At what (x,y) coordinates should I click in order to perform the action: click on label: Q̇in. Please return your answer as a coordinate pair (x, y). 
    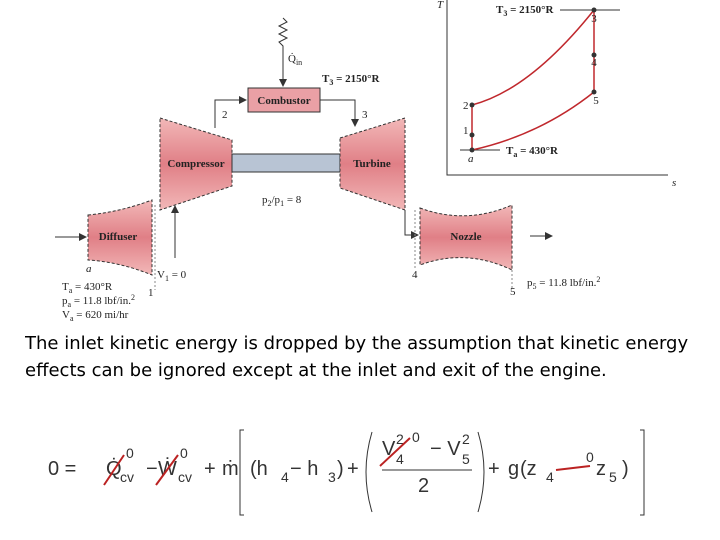
    Looking at the image, I should click on (295, 60).